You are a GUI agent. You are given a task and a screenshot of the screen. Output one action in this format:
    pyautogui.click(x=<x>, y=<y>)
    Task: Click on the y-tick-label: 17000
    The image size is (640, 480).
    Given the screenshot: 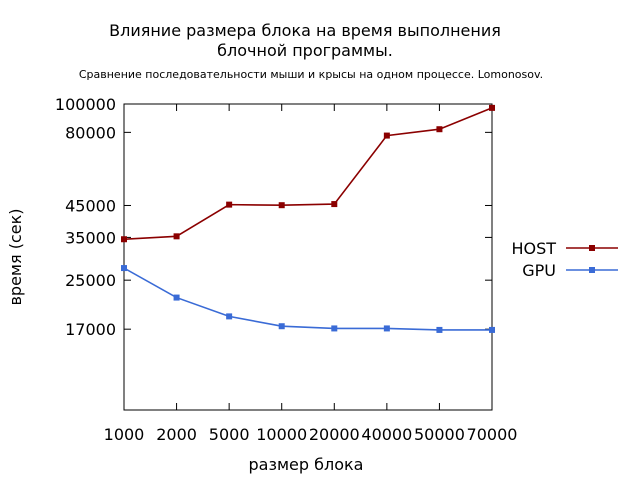 What is the action you would take?
    pyautogui.click(x=90, y=329)
    